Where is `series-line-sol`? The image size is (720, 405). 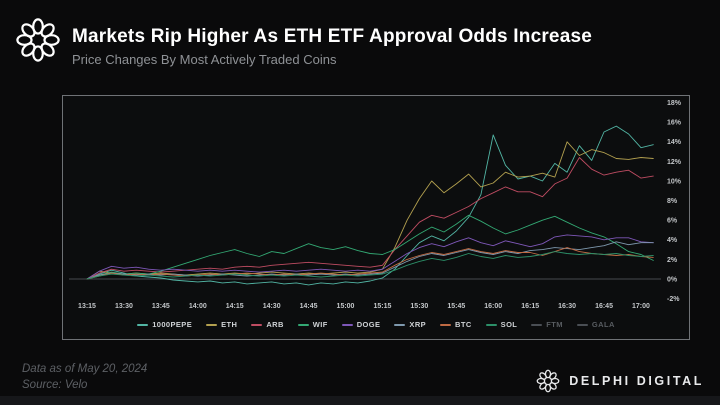
series-line-sol is located at coordinates (370, 265).